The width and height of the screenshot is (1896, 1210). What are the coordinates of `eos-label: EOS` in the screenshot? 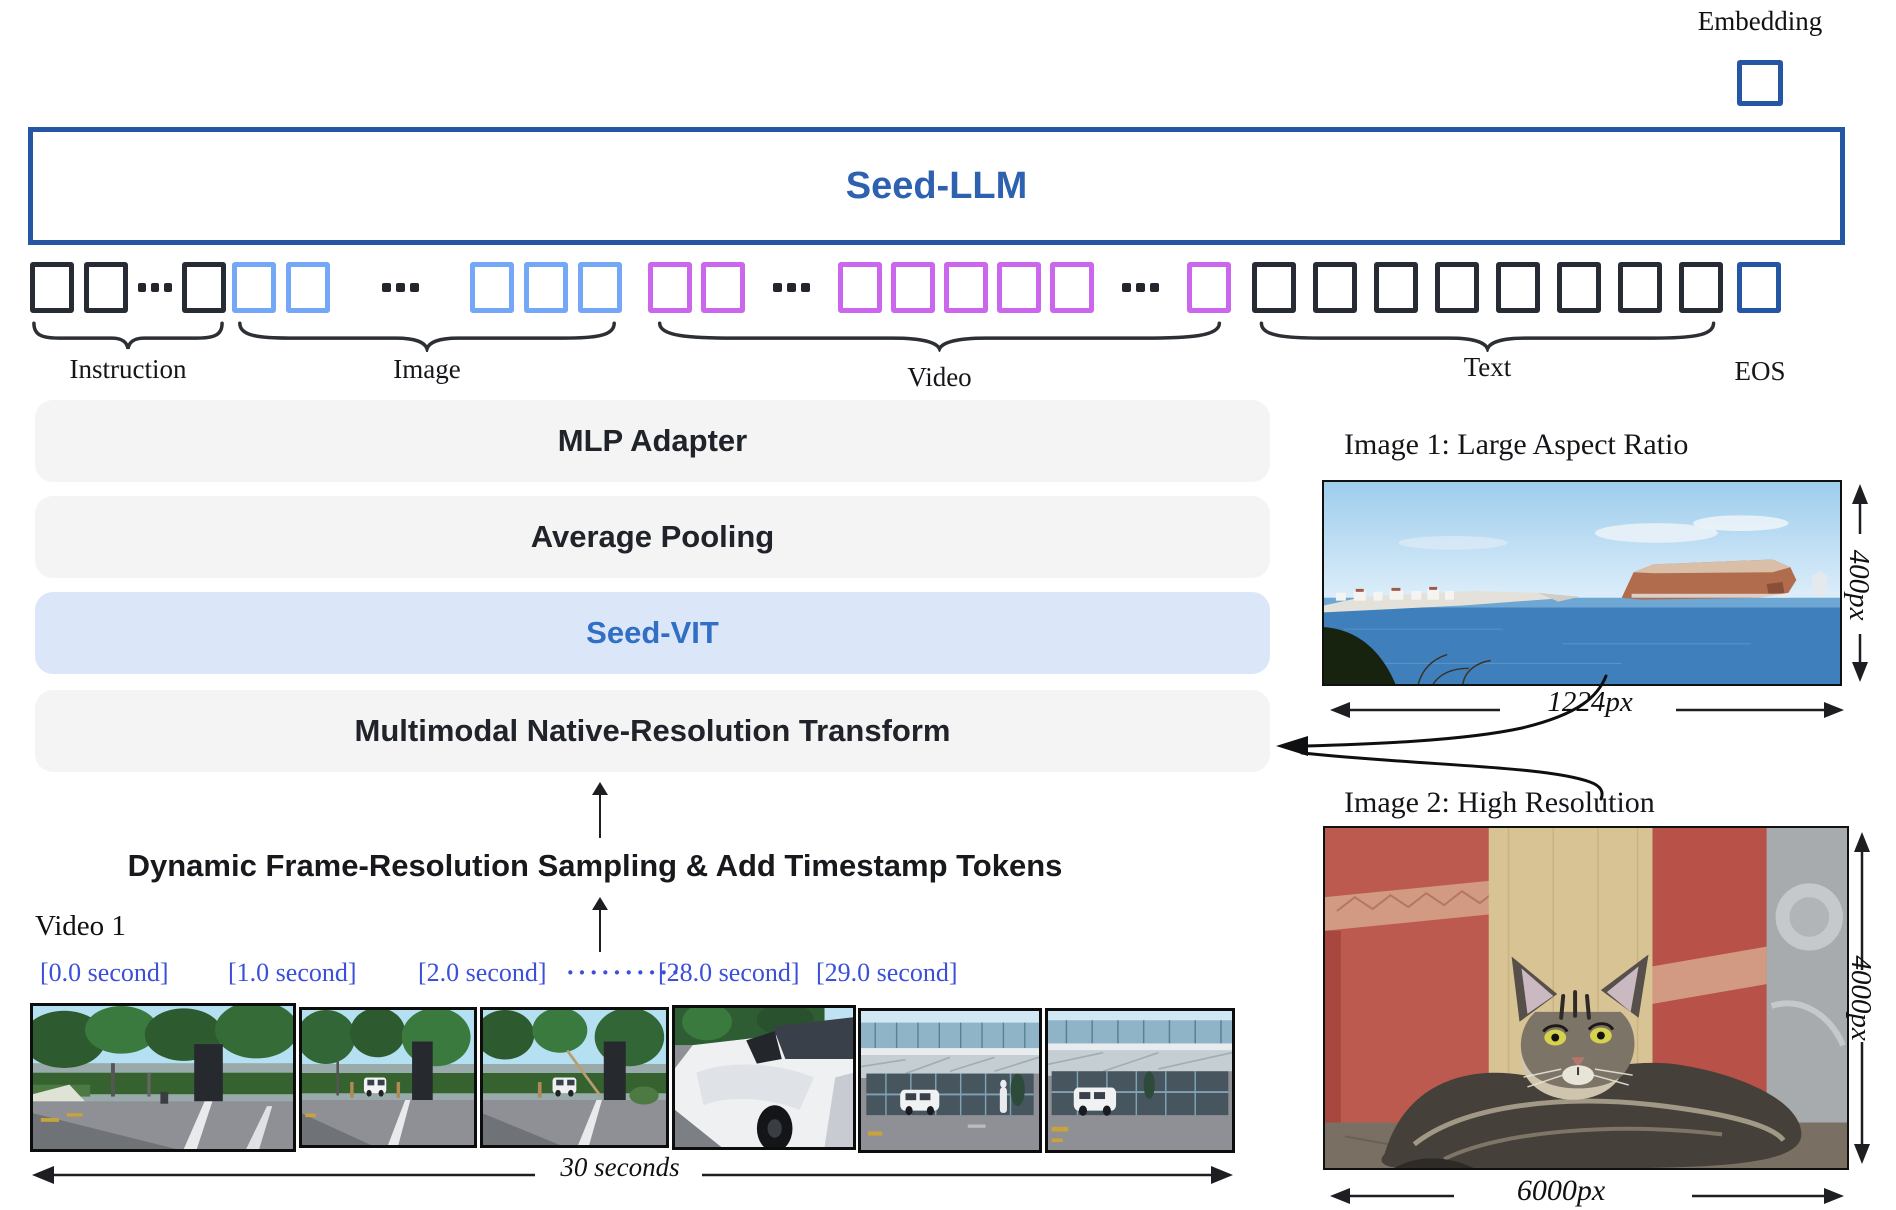 It's located at (1760, 371).